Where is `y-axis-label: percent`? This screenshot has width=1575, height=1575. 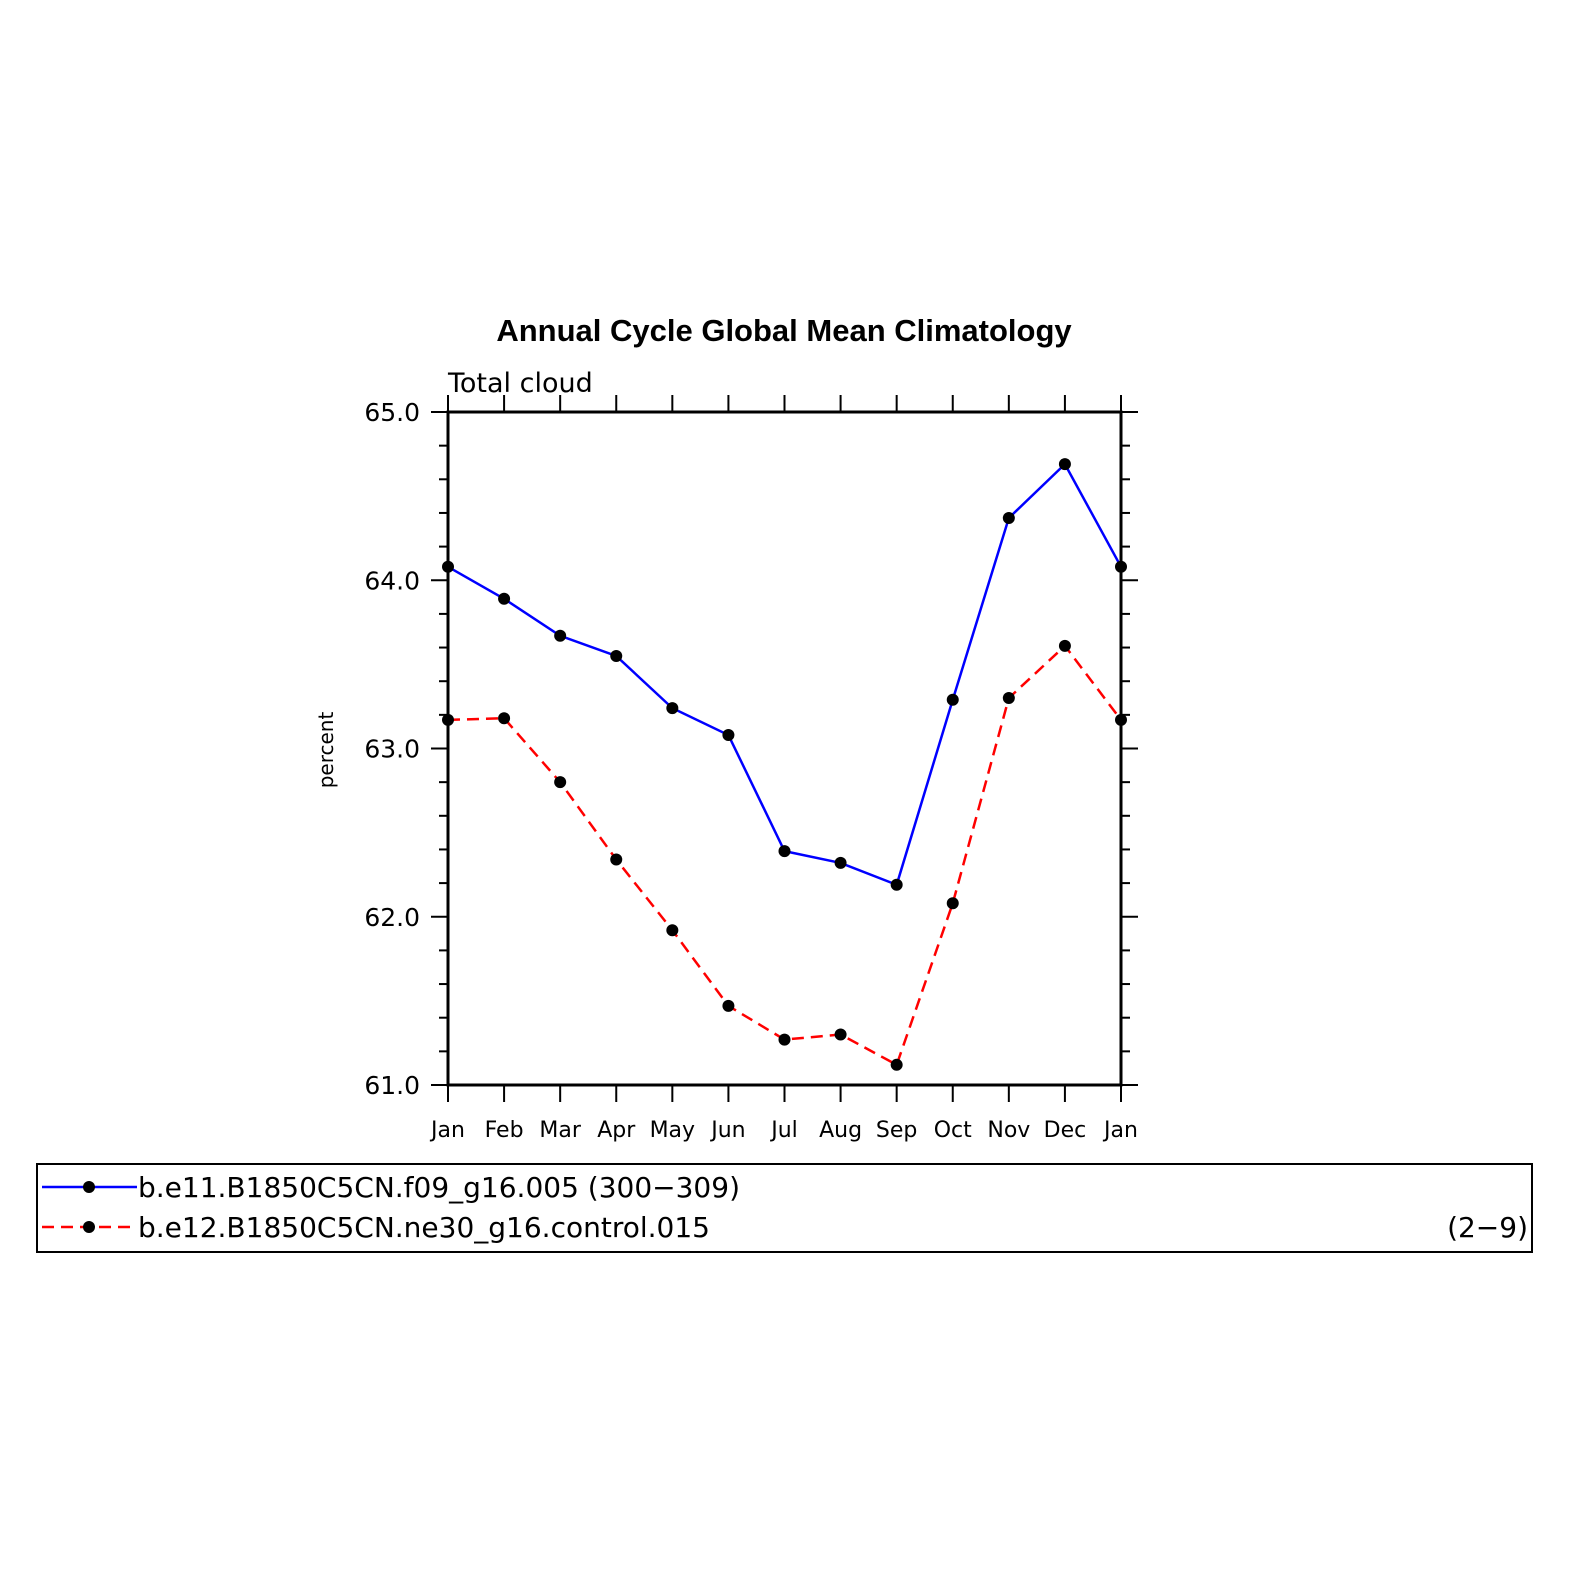 y-axis-label: percent is located at coordinates (326, 750).